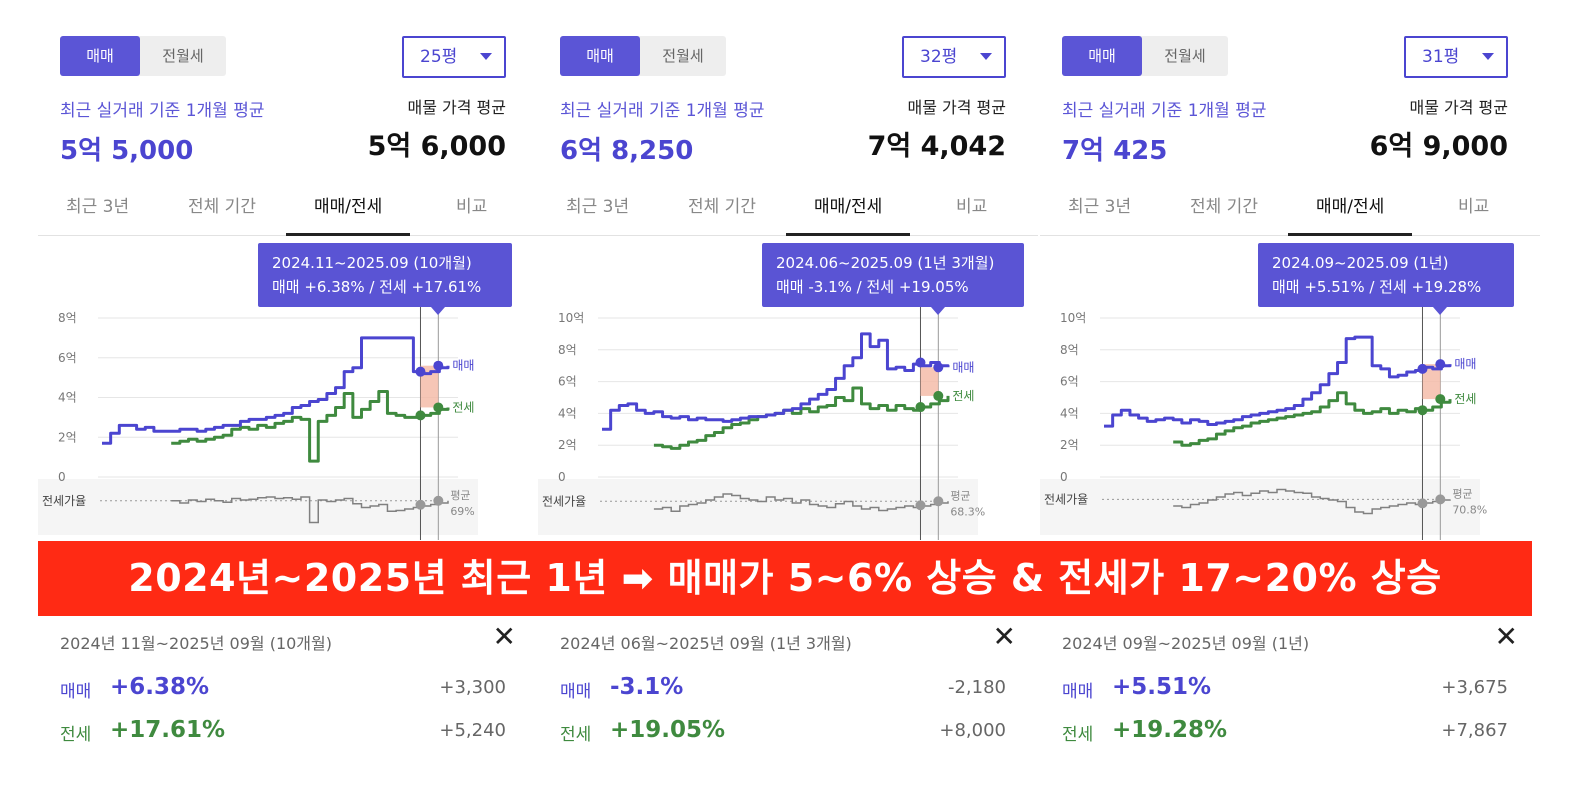 This screenshot has height=798, width=1590. What do you see at coordinates (439, 57) in the screenshot?
I see `size-dropdown-value: 25평` at bounding box center [439, 57].